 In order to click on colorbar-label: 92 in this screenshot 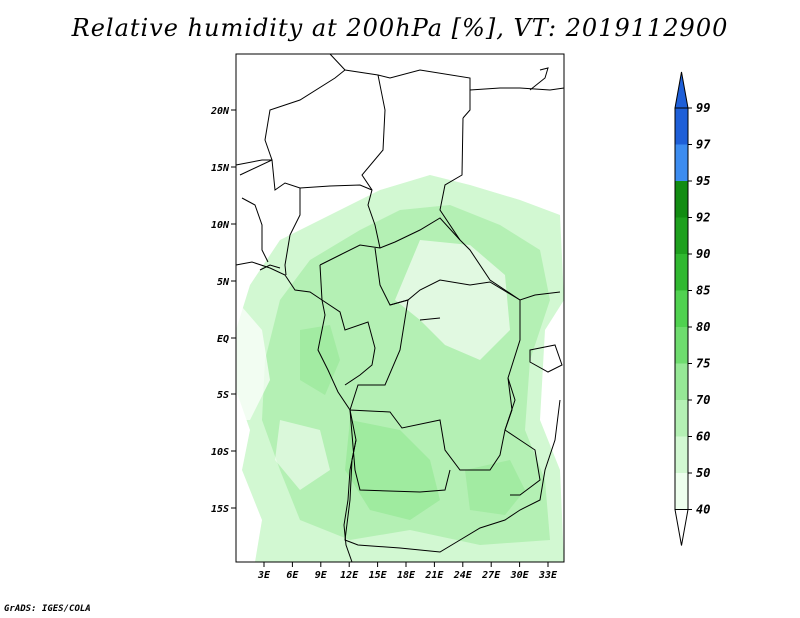, I will do `click(703, 218)`.